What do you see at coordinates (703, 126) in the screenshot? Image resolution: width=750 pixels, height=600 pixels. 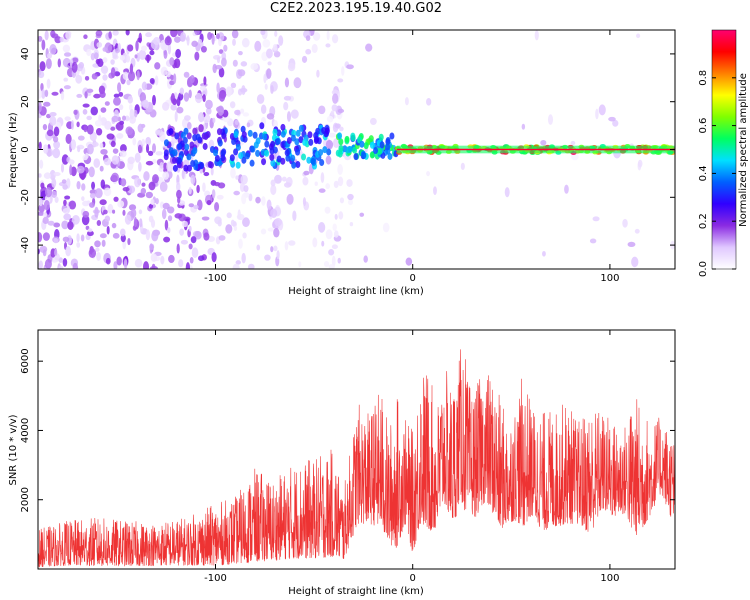 I see `colorbar-tick-label: 0.6` at bounding box center [703, 126].